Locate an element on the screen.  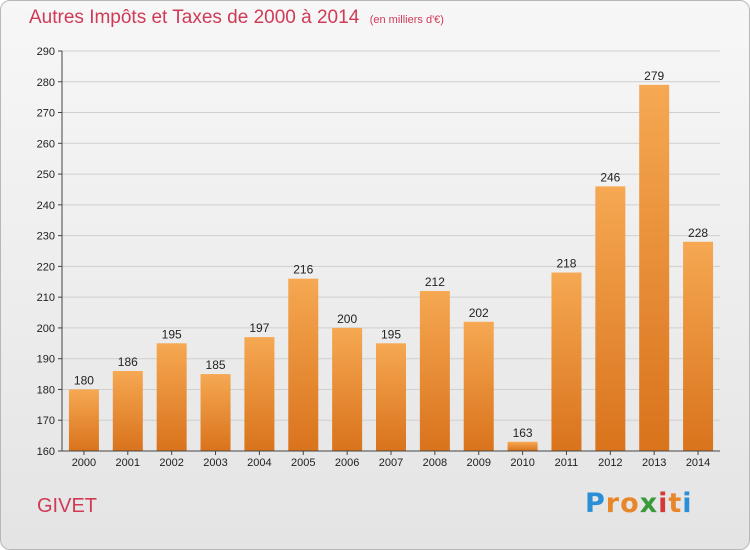
bar-2011 is located at coordinates (566, 361).